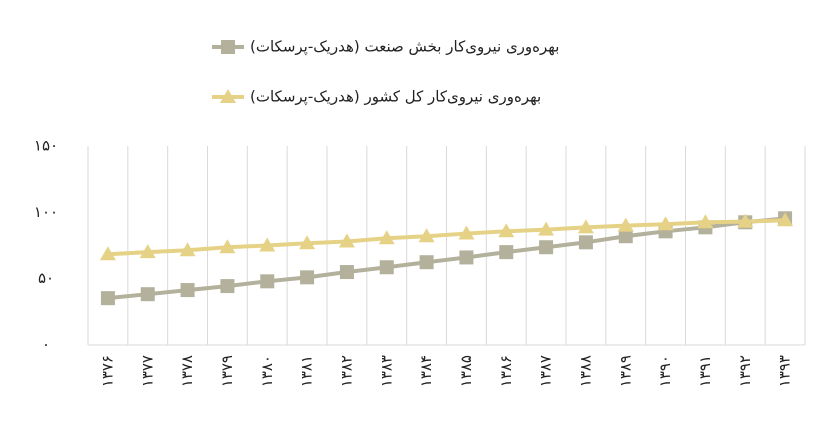 The width and height of the screenshot is (820, 424). What do you see at coordinates (705, 371) in the screenshot?
I see `x-tick-label: ۱۳۹۱` at bounding box center [705, 371].